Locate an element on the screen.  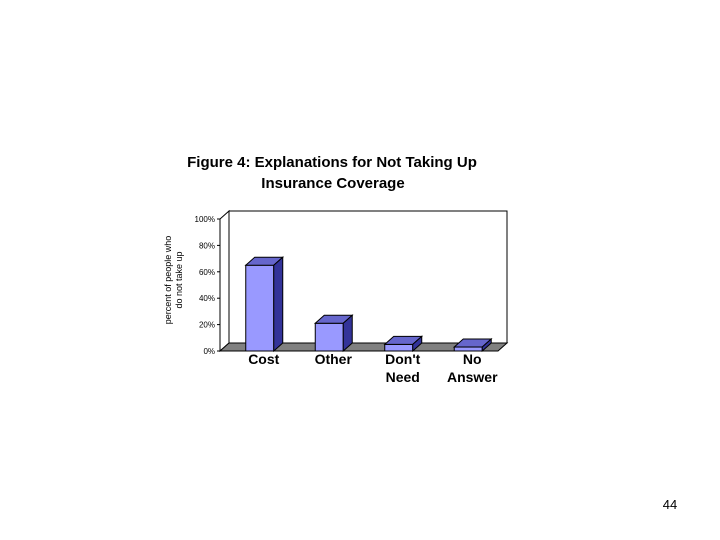
y-tick-labels: 0% 20% 40% 60% 80% 100% is located at coordinates (207, 285).